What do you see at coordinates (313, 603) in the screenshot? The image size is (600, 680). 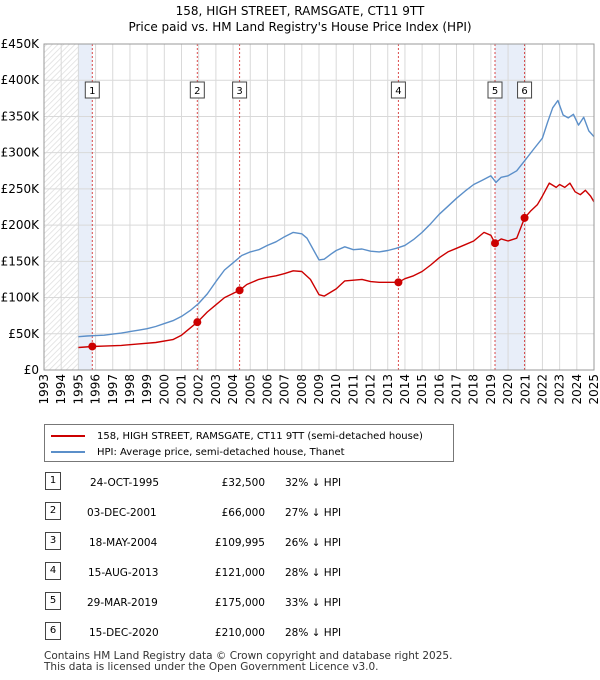 I see `sale-hpi-diff: 33% ↓ HPI` at bounding box center [313, 603].